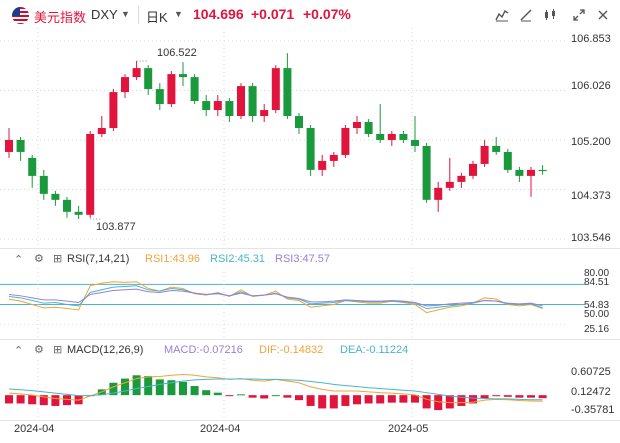 This screenshot has width=620, height=443. What do you see at coordinates (310, 15) in the screenshot?
I see `chart-header: 美元指数 DXY ▼ 日K ▼ 104.696 +0.071 +0.07%` at bounding box center [310, 15].